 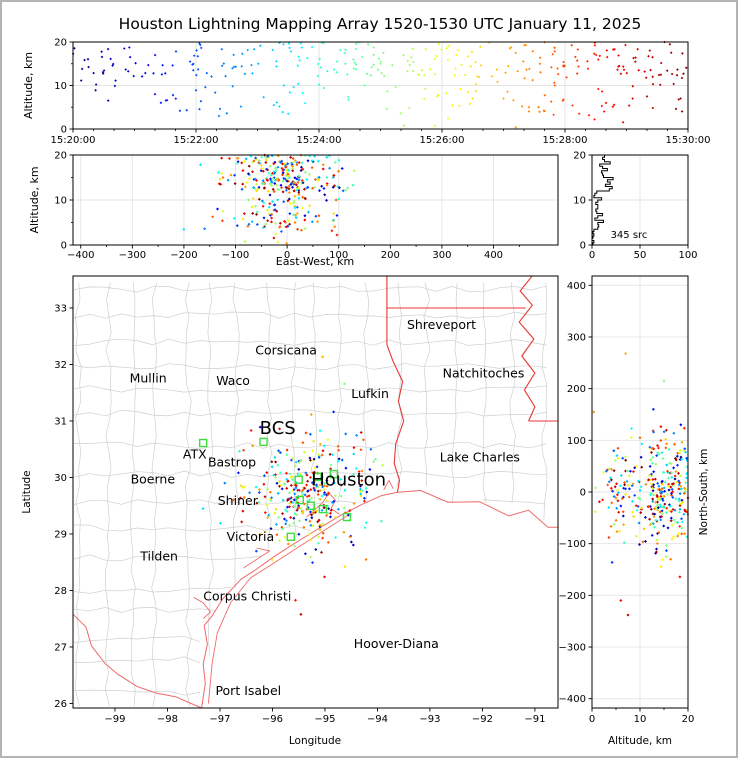 What do you see at coordinates (635, 206) in the screenshot?
I see `altitude-histogram-panel: 0 50 100 0 10 20` at bounding box center [635, 206].